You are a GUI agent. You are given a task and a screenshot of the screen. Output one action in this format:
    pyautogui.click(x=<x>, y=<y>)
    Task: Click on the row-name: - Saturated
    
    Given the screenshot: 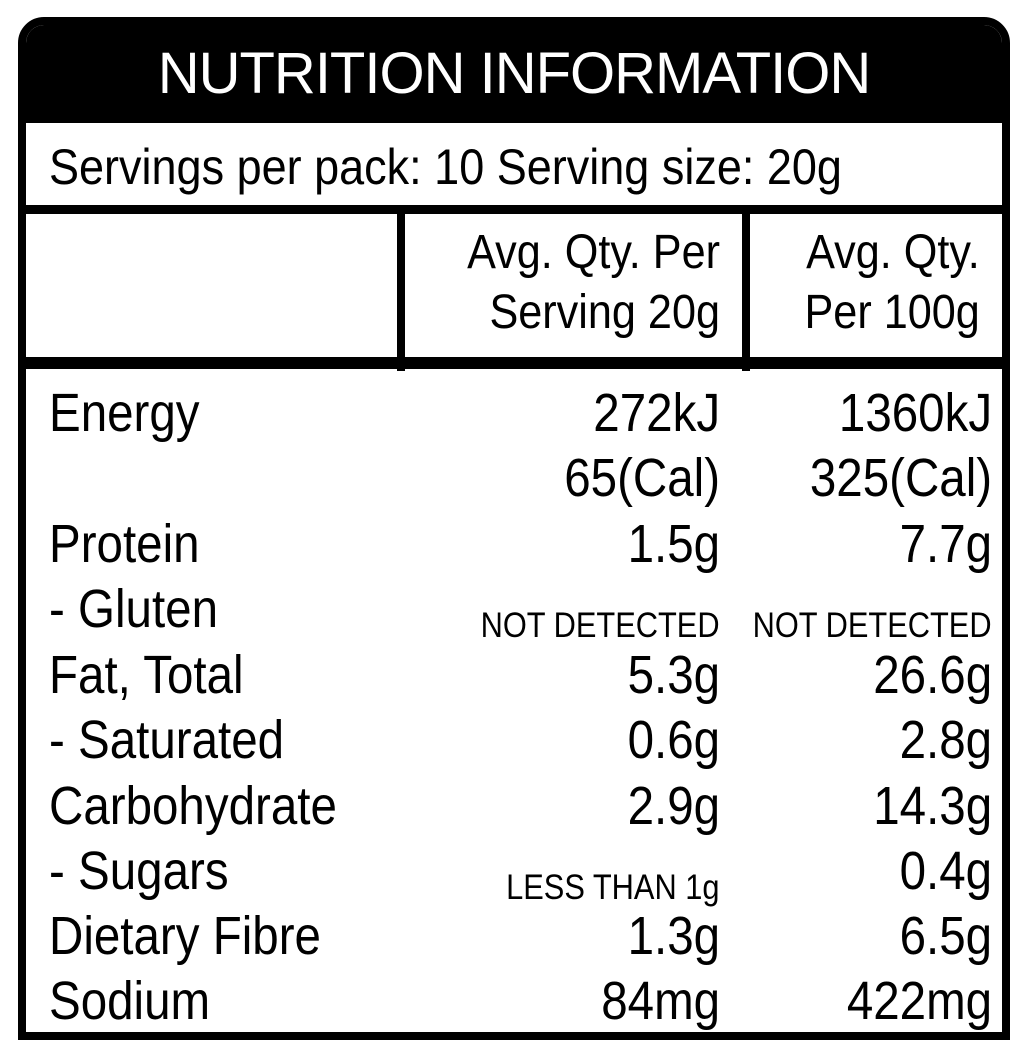 What is the action you would take?
    pyautogui.click(x=167, y=740)
    